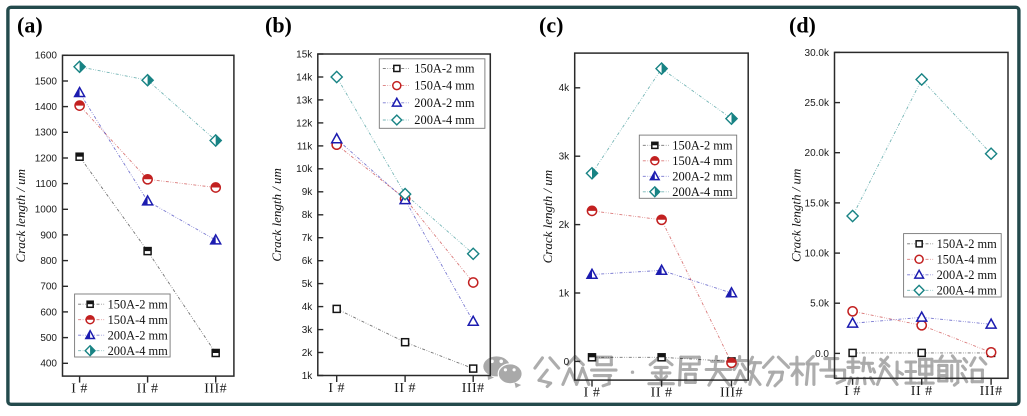 This screenshot has width=1027, height=416. I want to click on svg-text: 1000, so click(46, 210).